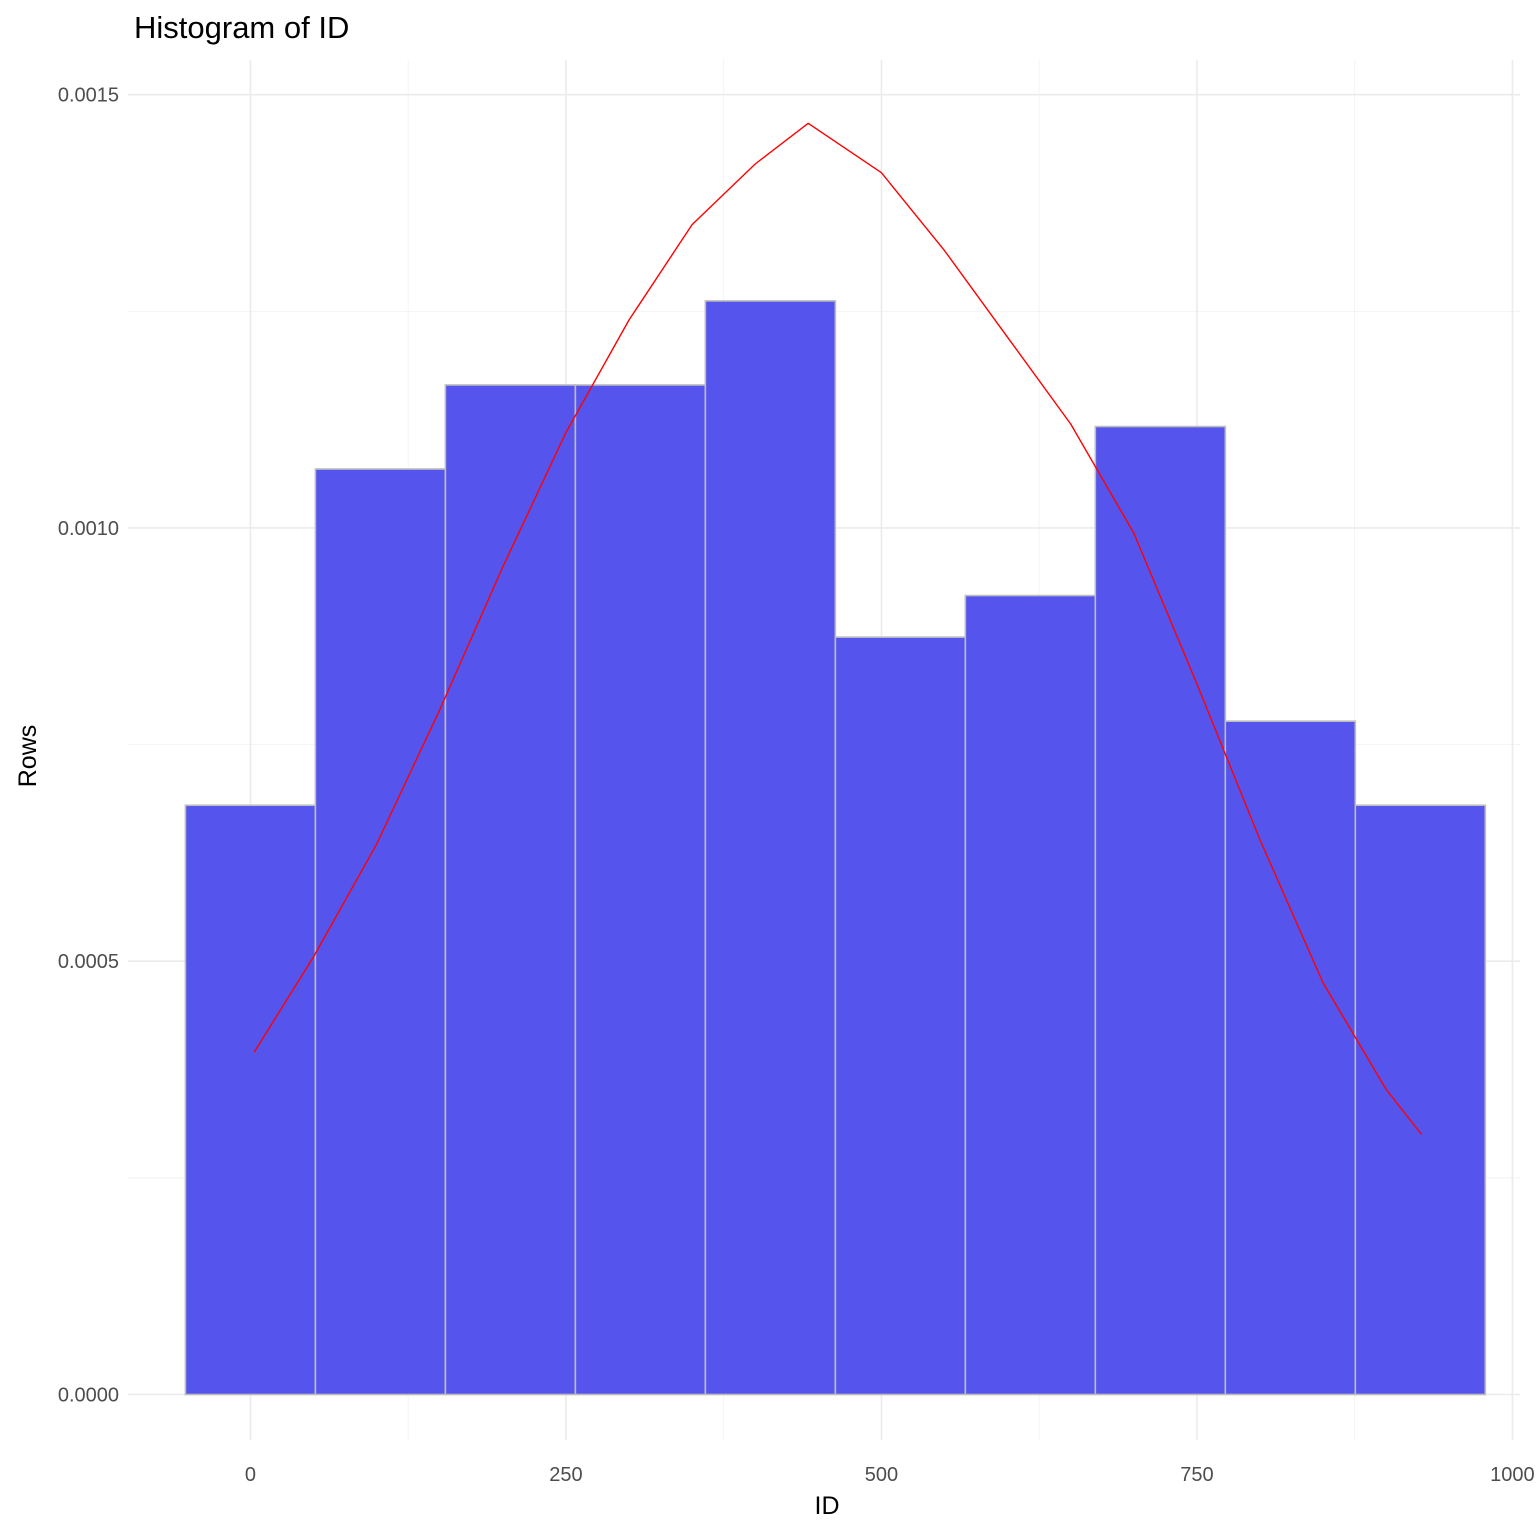 The image size is (1536, 1536). What do you see at coordinates (88, 96) in the screenshot?
I see `y-tick-label: 0.0015` at bounding box center [88, 96].